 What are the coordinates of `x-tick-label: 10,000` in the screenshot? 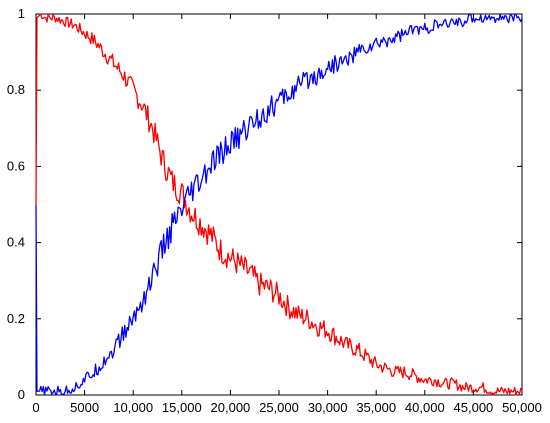 It's located at (133, 407).